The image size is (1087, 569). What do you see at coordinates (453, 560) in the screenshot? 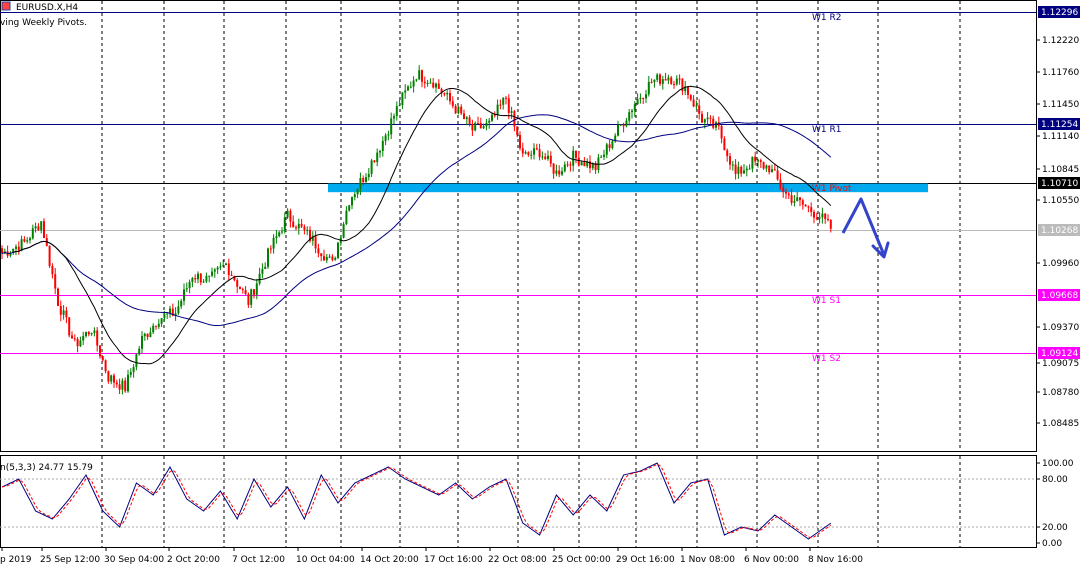
I see `time-tick-label: 17 Oct 16:00` at bounding box center [453, 560].